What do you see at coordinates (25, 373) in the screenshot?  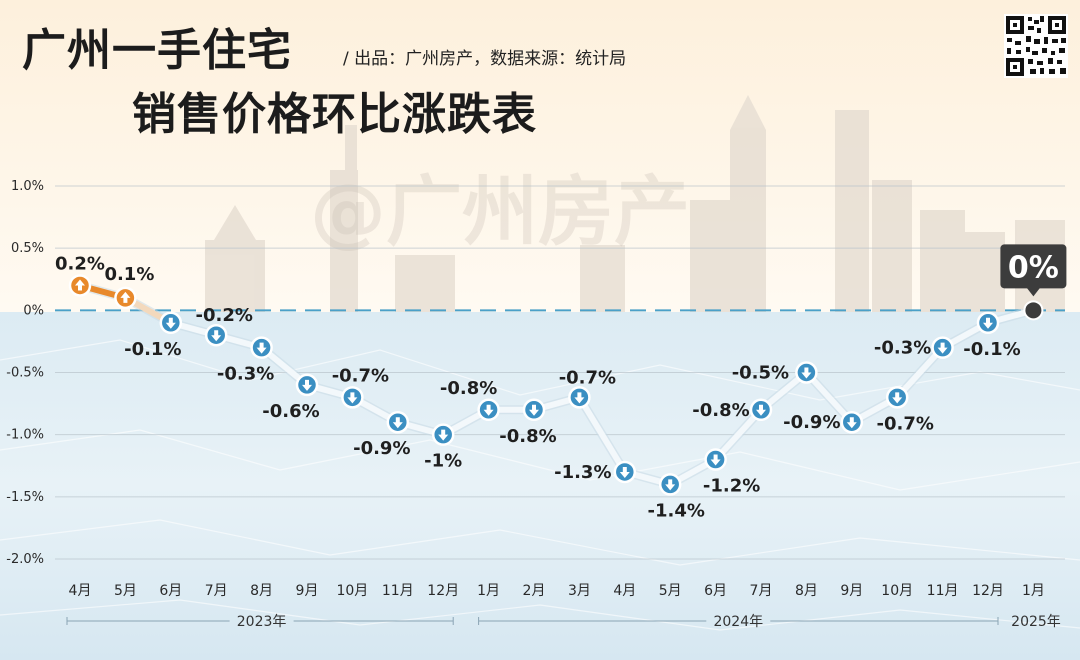 I see `y-tick-label: -0.5%` at bounding box center [25, 373].